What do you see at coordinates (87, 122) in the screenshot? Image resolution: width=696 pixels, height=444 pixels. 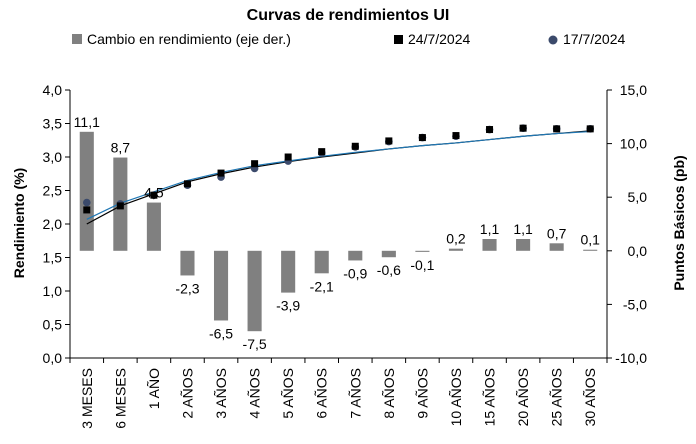 I see `bar-value-label: 11,1` at bounding box center [87, 122].